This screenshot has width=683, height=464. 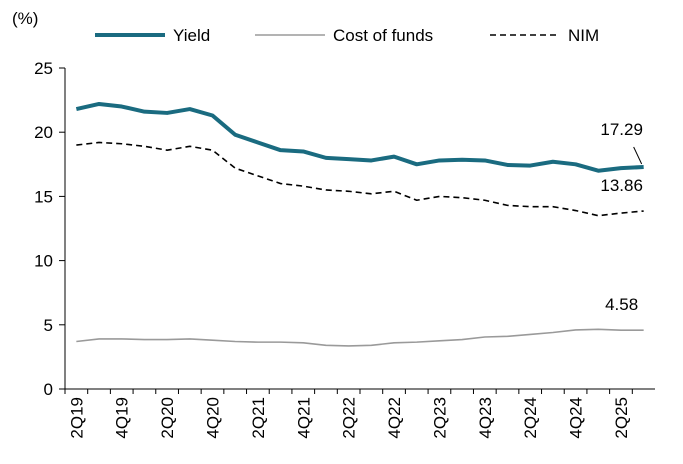 What do you see at coordinates (191, 35) in the screenshot?
I see `legend-label: Yield` at bounding box center [191, 35].